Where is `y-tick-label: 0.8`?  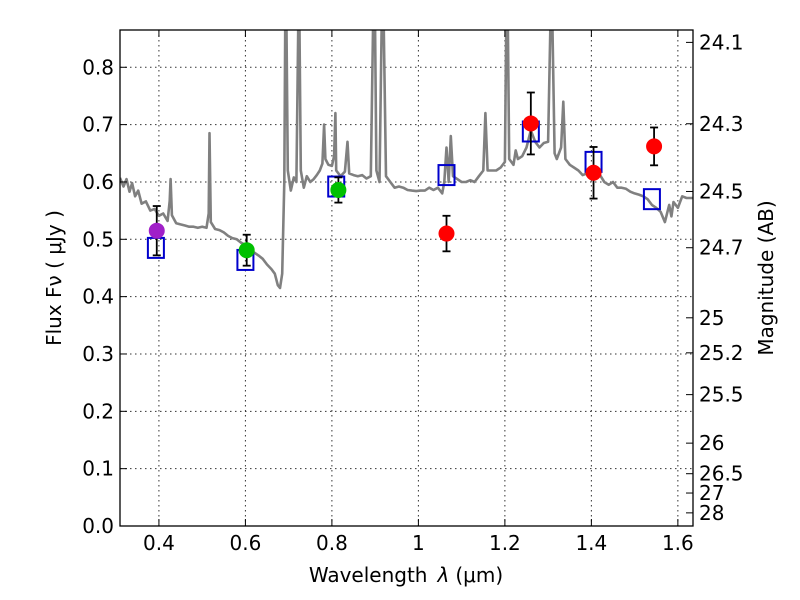 y-tick-label: 0.8 is located at coordinates (98, 67).